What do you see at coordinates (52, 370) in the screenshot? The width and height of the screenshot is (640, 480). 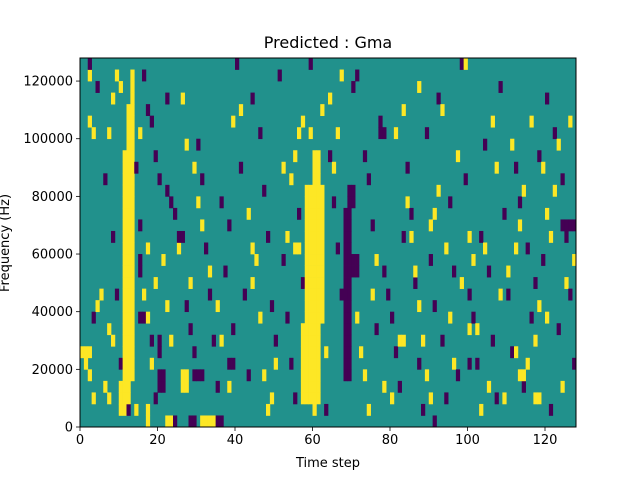 I see `y-tick-label: 20000` at bounding box center [52, 370].